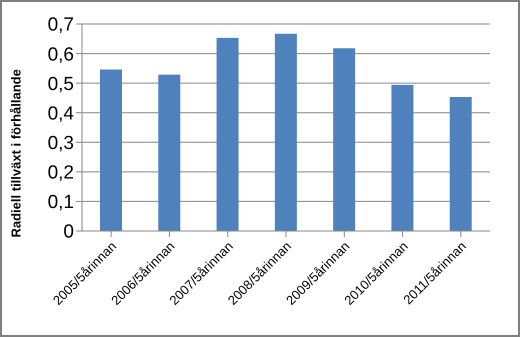 This screenshot has height=337, width=520. Describe the element at coordinates (61, 143) in the screenshot. I see `y-tick-label: 0,3` at that location.